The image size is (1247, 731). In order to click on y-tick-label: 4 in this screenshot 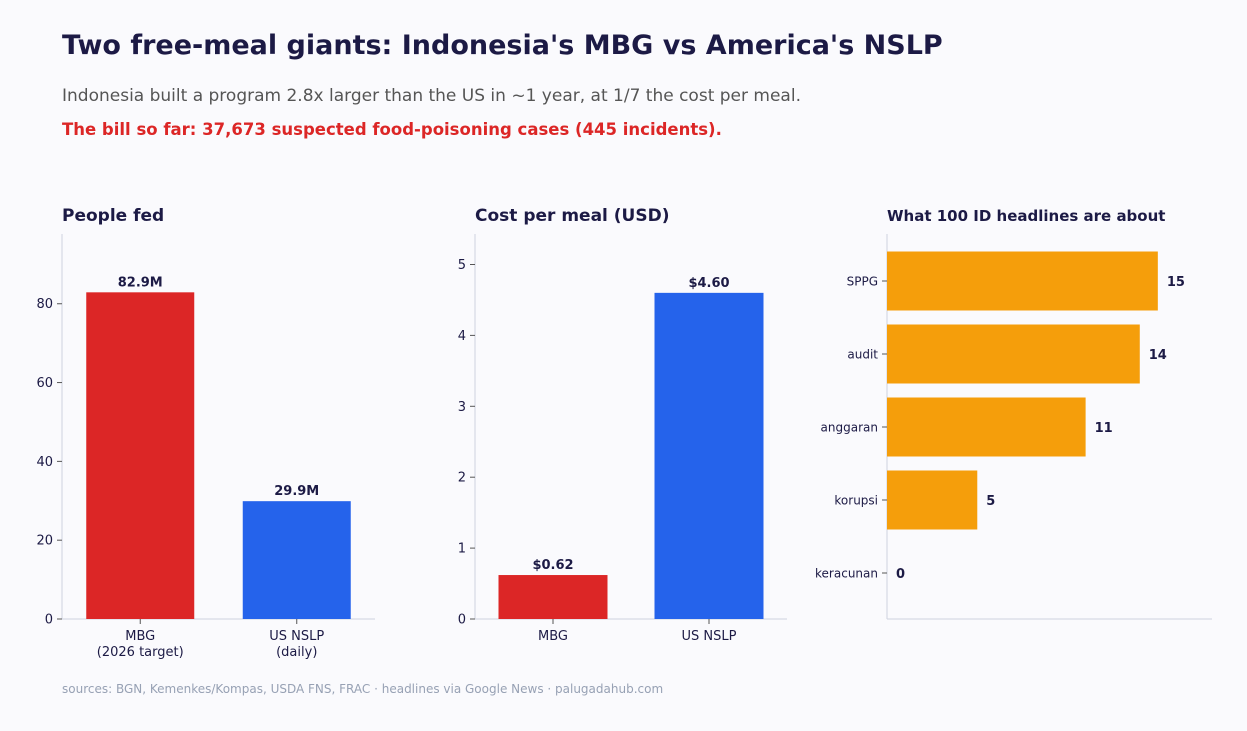, I will do `click(462, 336)`.